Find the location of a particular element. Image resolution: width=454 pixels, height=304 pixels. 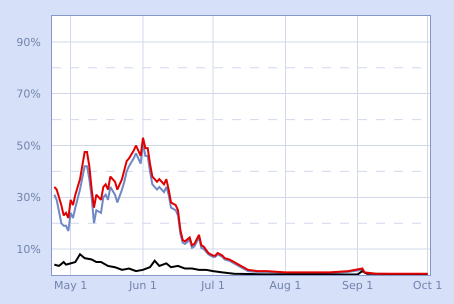

x-tick-label: Jun 1 is located at coordinates (142, 285).